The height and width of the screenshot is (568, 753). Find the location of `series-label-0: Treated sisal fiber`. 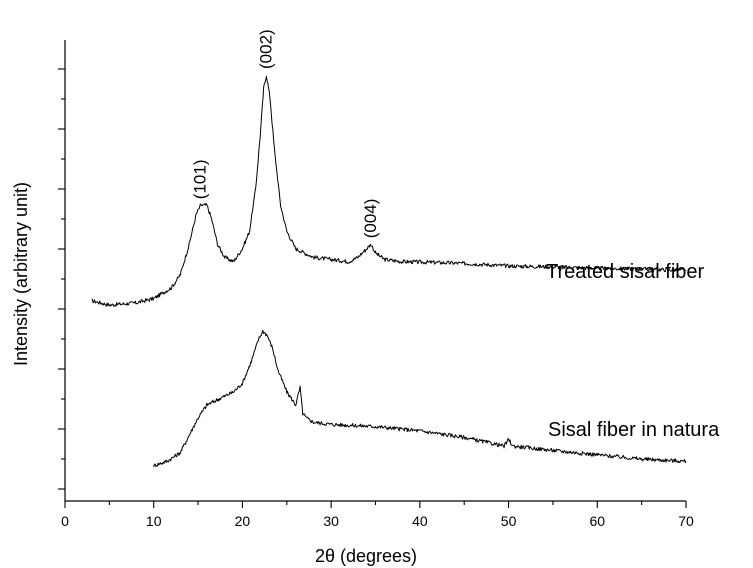

series-label-0: Treated sisal fiber is located at coordinates (625, 272).